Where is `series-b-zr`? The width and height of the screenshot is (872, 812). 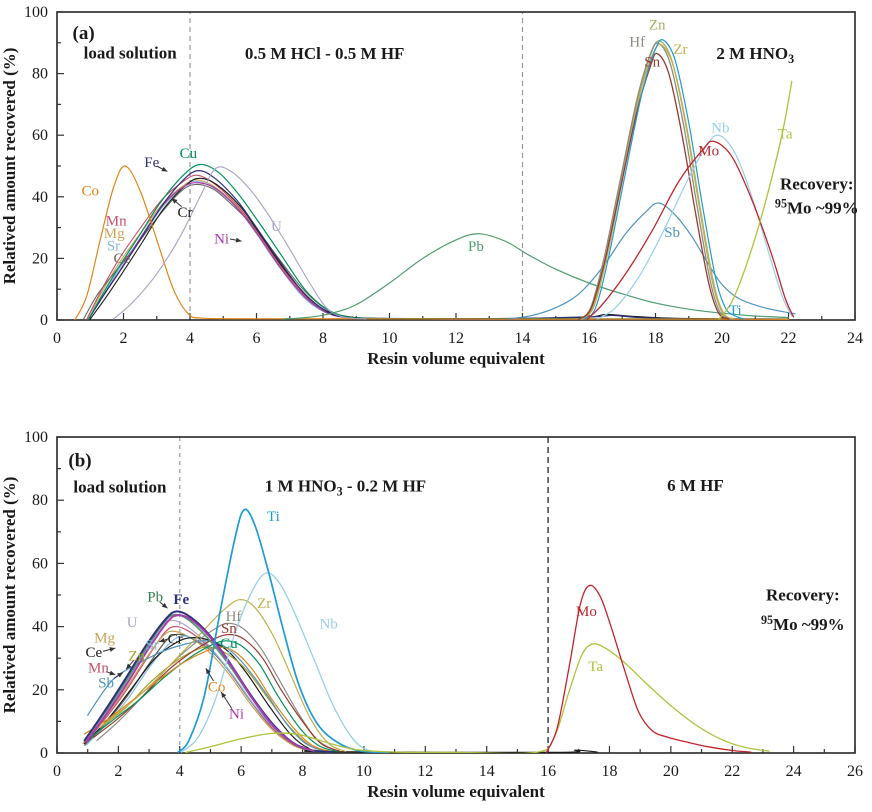
series-b-zr is located at coordinates (224, 675).